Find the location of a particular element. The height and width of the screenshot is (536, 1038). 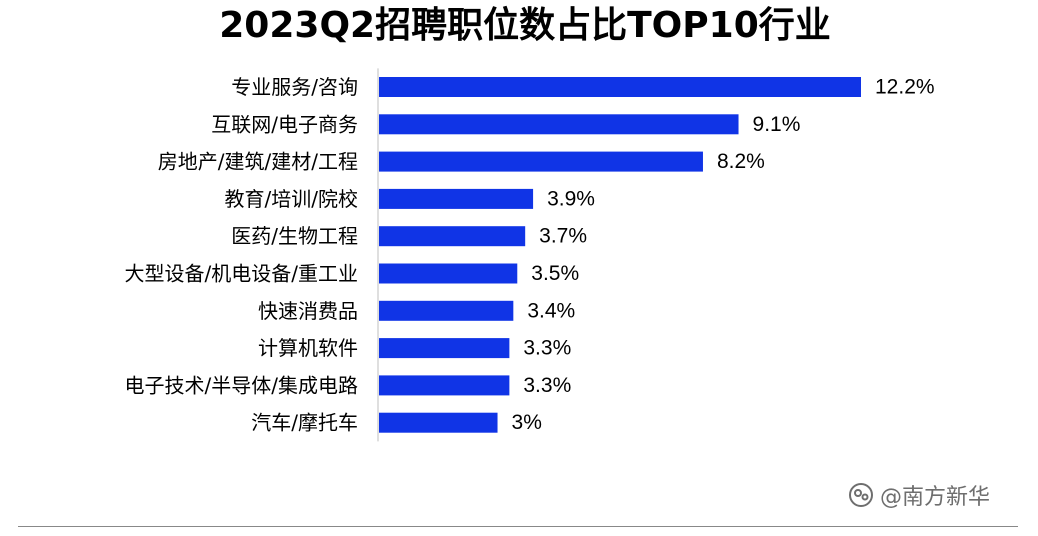

data-label: 3.9% is located at coordinates (571, 198).